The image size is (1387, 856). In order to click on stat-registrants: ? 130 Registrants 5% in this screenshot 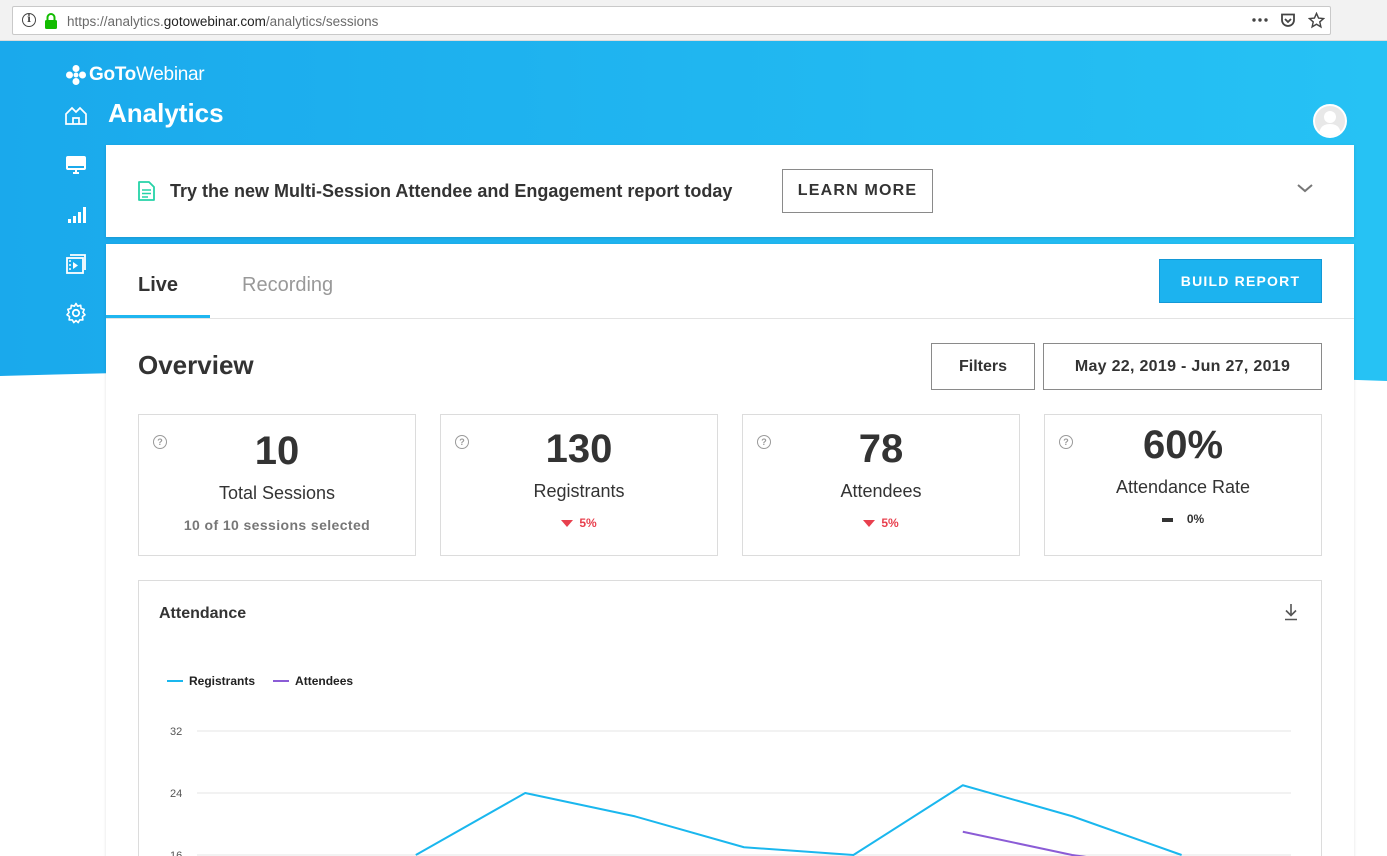, I will do `click(579, 485)`.